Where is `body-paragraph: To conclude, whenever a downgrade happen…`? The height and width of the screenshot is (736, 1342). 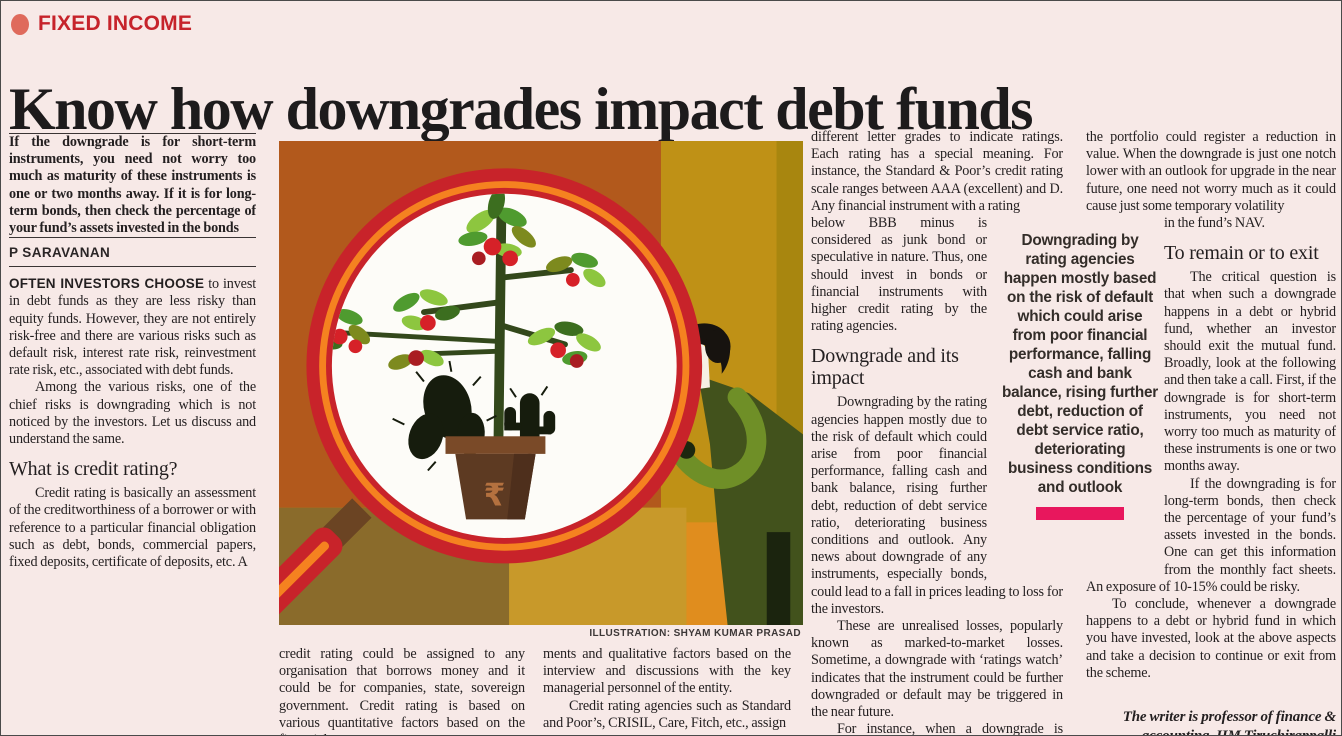 body-paragraph: To conclude, whenever a downgrade happen… is located at coordinates (1211, 638).